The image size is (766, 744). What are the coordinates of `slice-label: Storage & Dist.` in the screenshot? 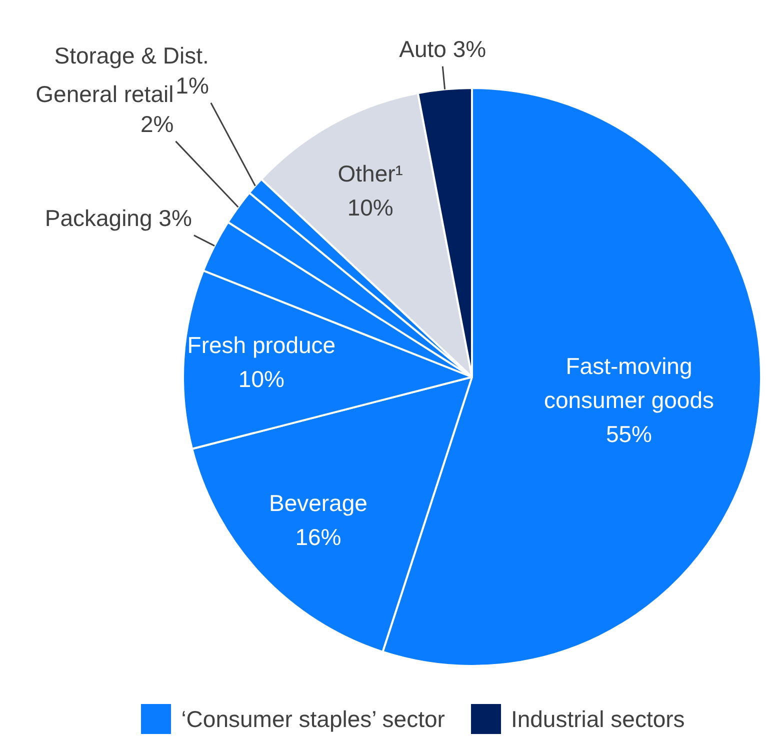 It's located at (131, 55).